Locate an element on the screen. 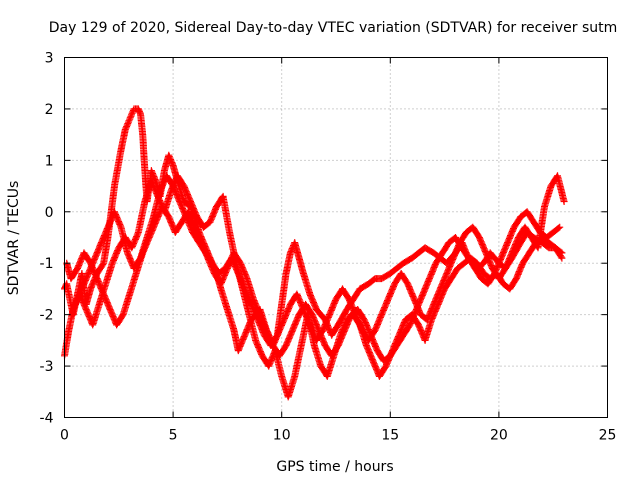 This screenshot has height=480, width=640. y-tick-label: 1 is located at coordinates (49, 161).